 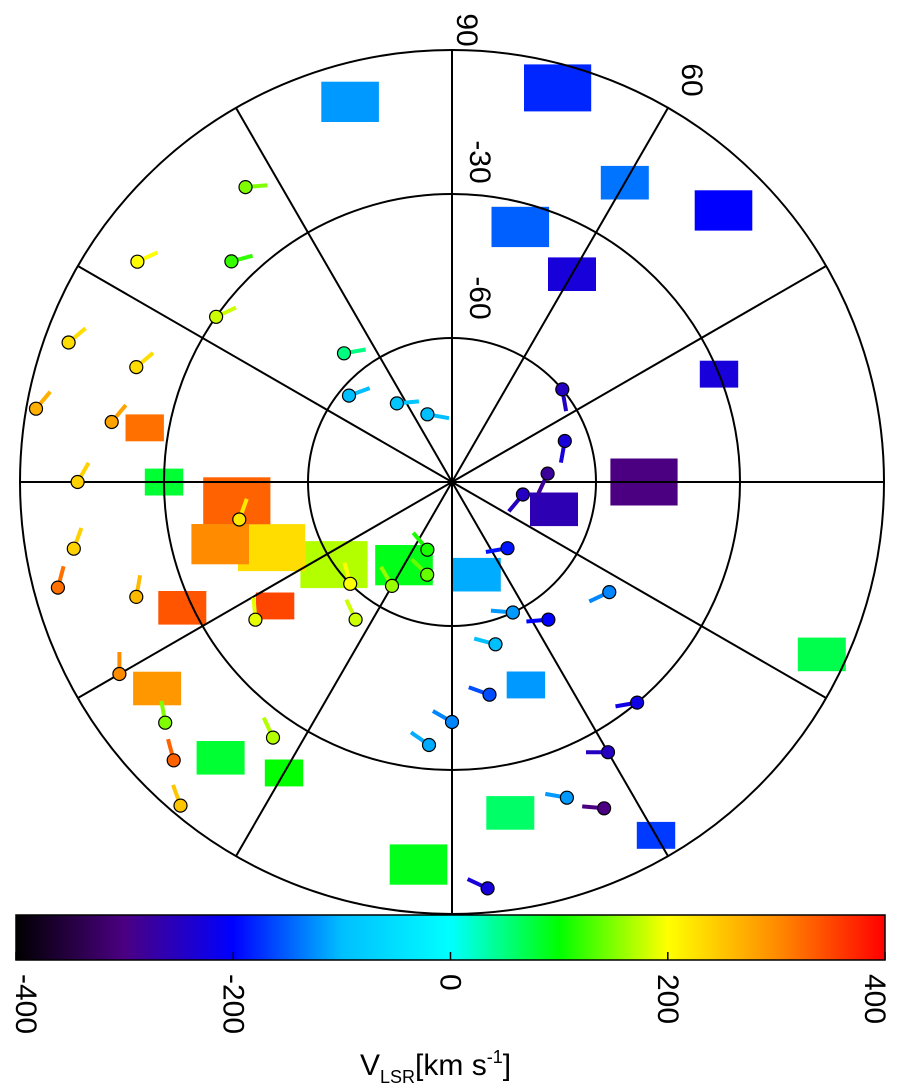 I want to click on colorbar-tick-label-0: -400, so click(x=25, y=1004).